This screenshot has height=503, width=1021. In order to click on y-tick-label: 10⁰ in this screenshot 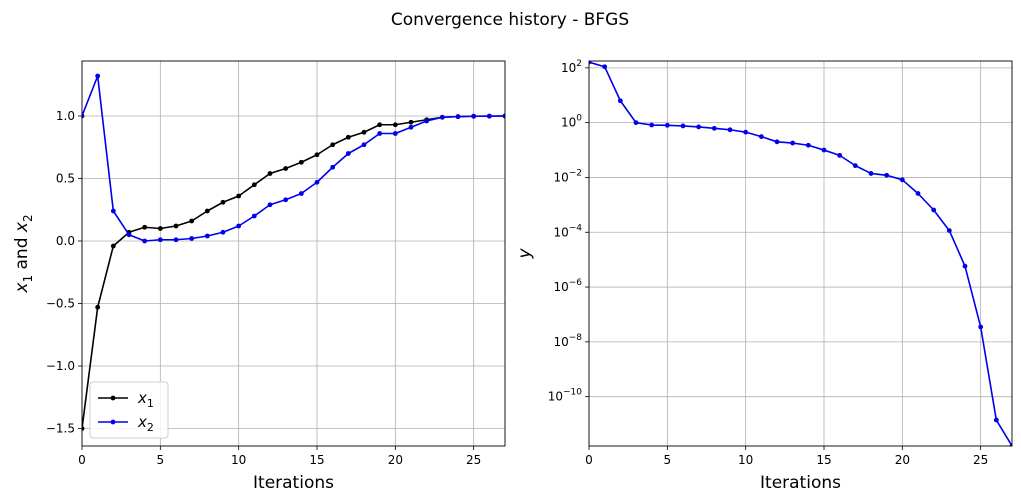, I will do `click(571, 122)`.